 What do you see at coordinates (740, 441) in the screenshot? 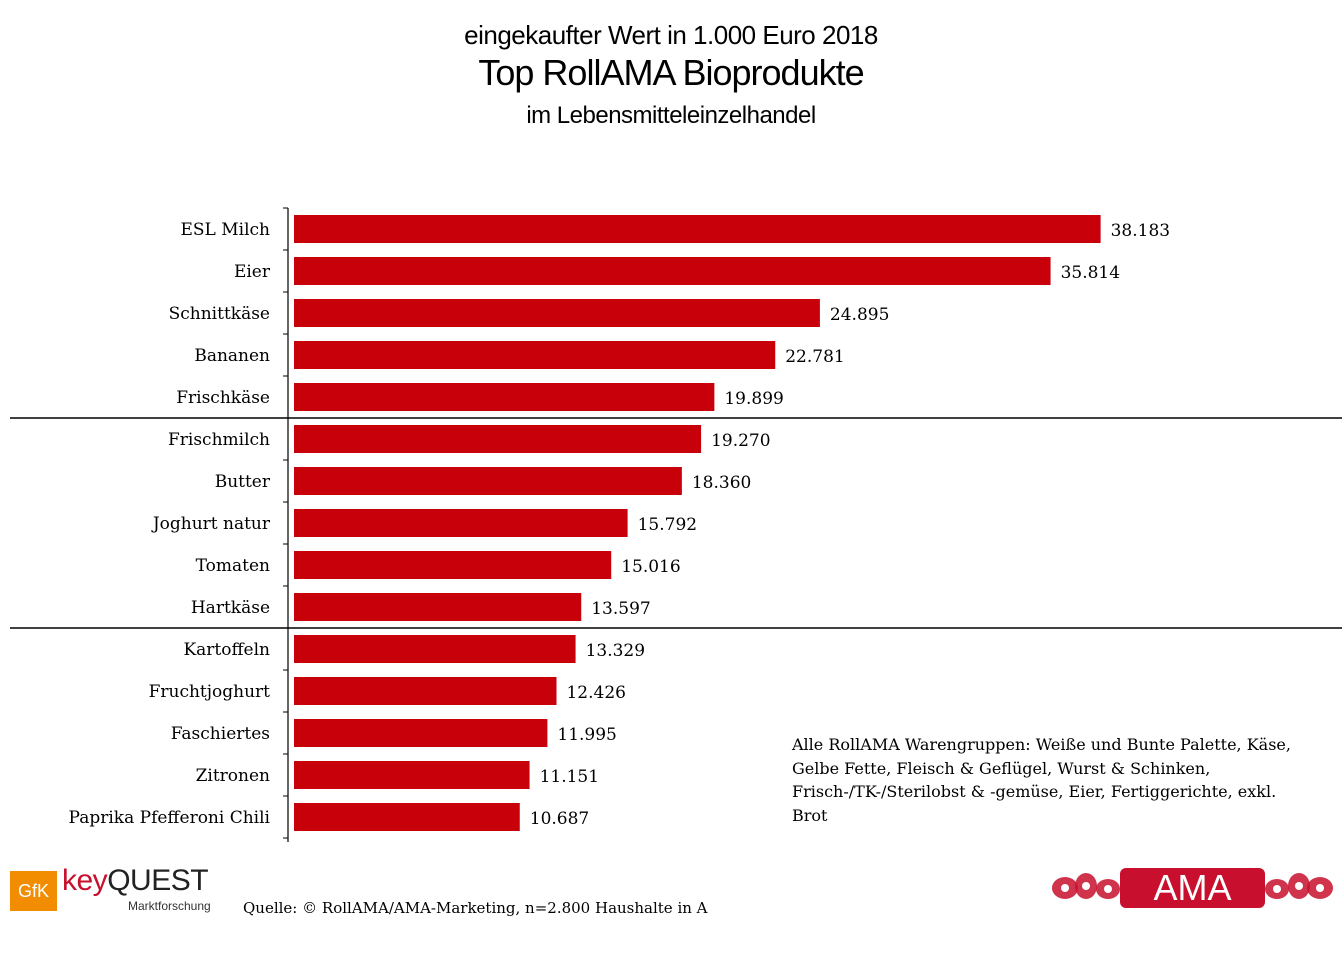
I see `value-label: 19.270` at bounding box center [740, 441].